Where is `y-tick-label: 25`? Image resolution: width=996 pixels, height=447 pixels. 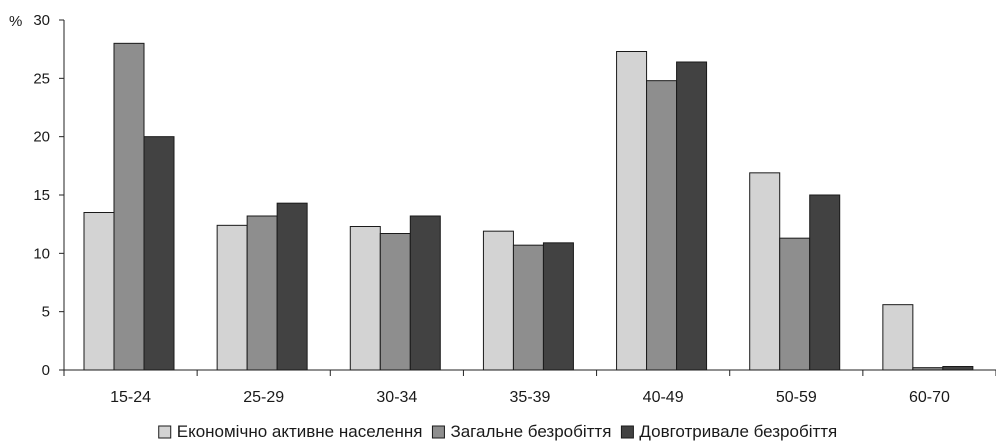
y-tick-label: 25 is located at coordinates (41, 78).